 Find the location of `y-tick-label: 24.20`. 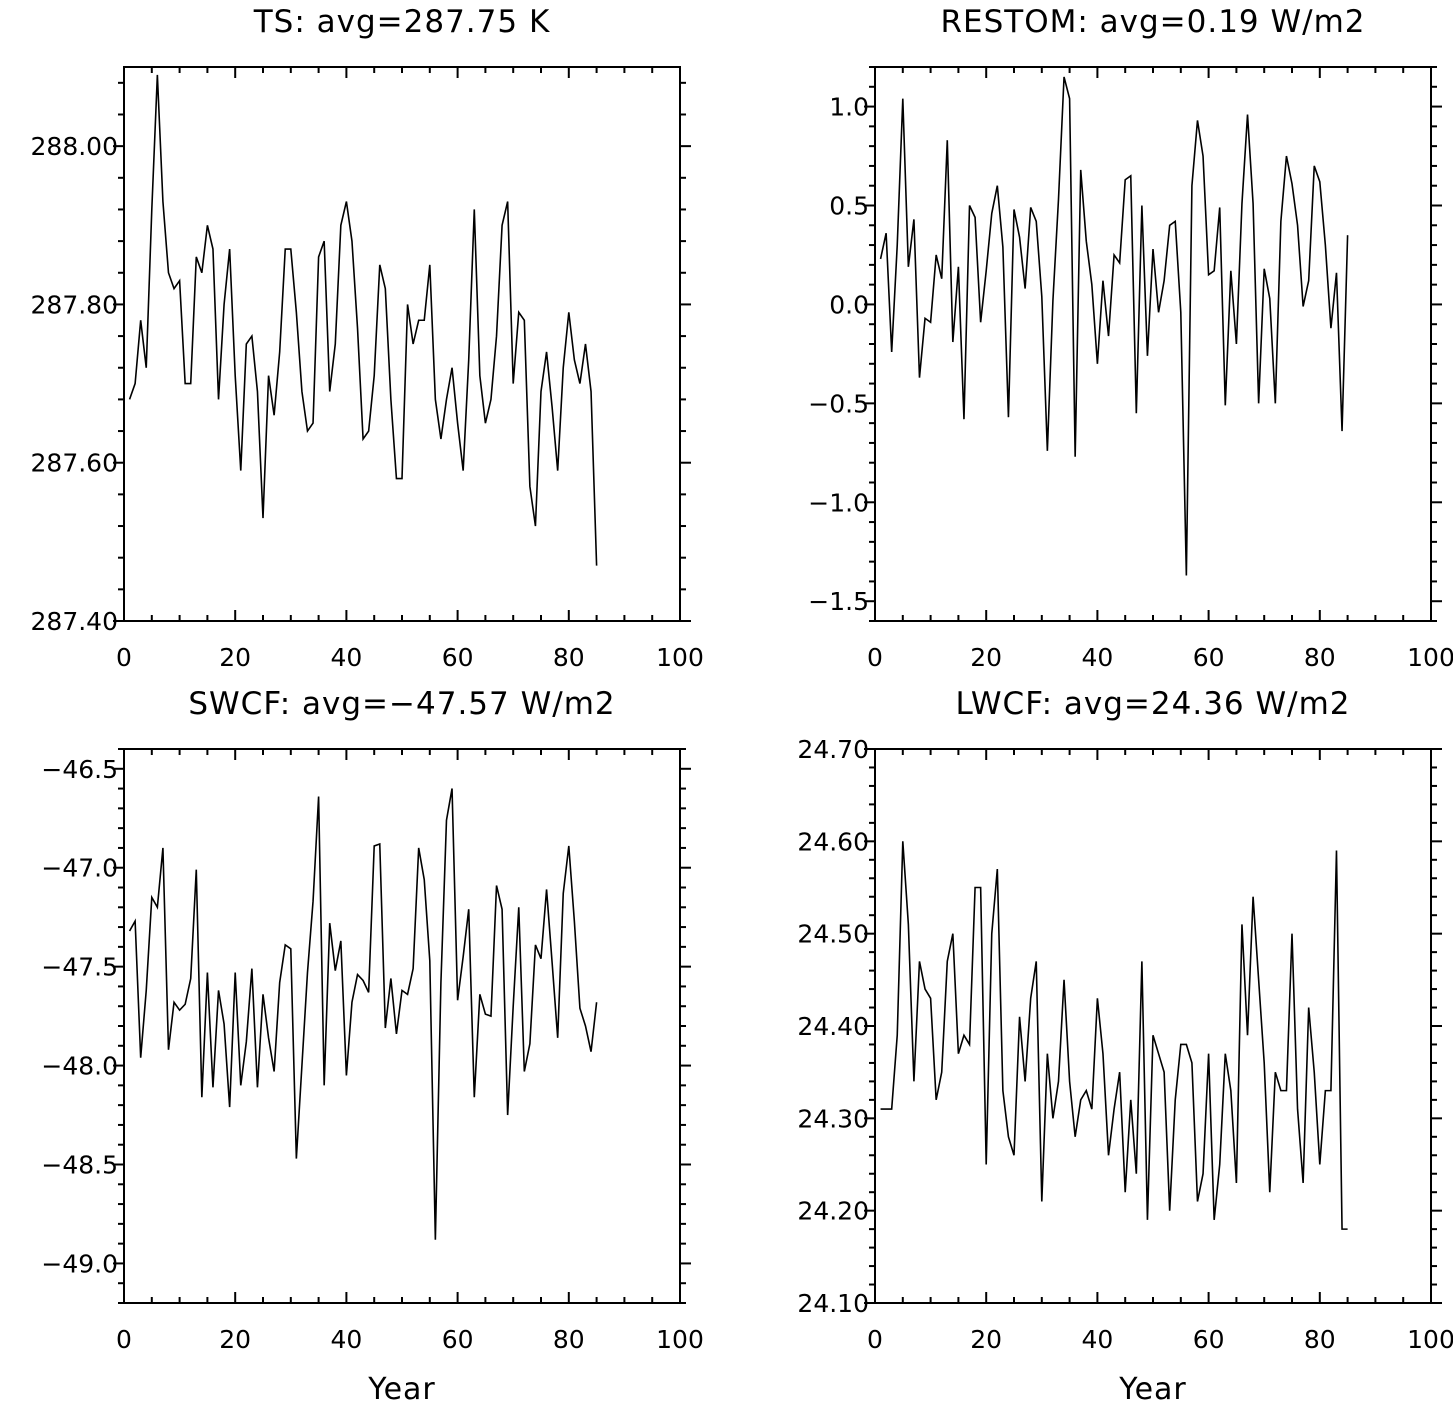

y-tick-label: 24.20 is located at coordinates (833, 1211).